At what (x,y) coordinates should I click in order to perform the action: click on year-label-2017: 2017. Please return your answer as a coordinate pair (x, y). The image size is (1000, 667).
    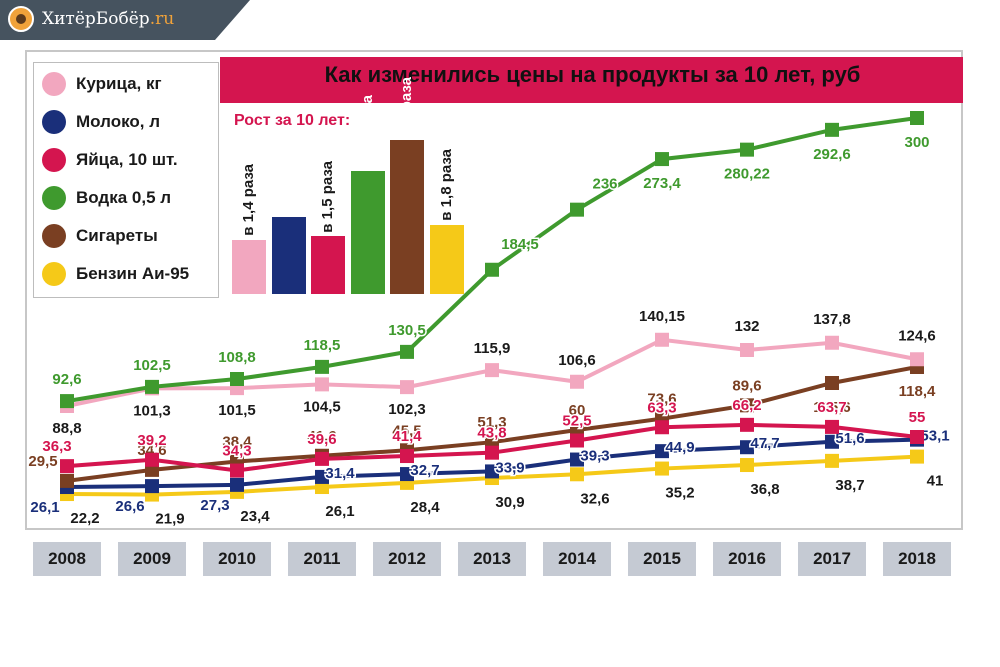
    Looking at the image, I should click on (832, 559).